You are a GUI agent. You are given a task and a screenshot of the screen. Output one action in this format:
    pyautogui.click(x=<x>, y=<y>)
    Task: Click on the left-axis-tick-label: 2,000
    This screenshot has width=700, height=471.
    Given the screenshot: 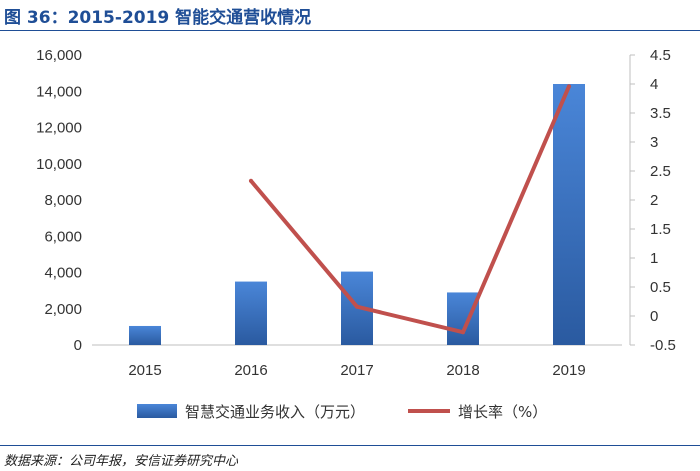 What is the action you would take?
    pyautogui.click(x=63, y=309)
    